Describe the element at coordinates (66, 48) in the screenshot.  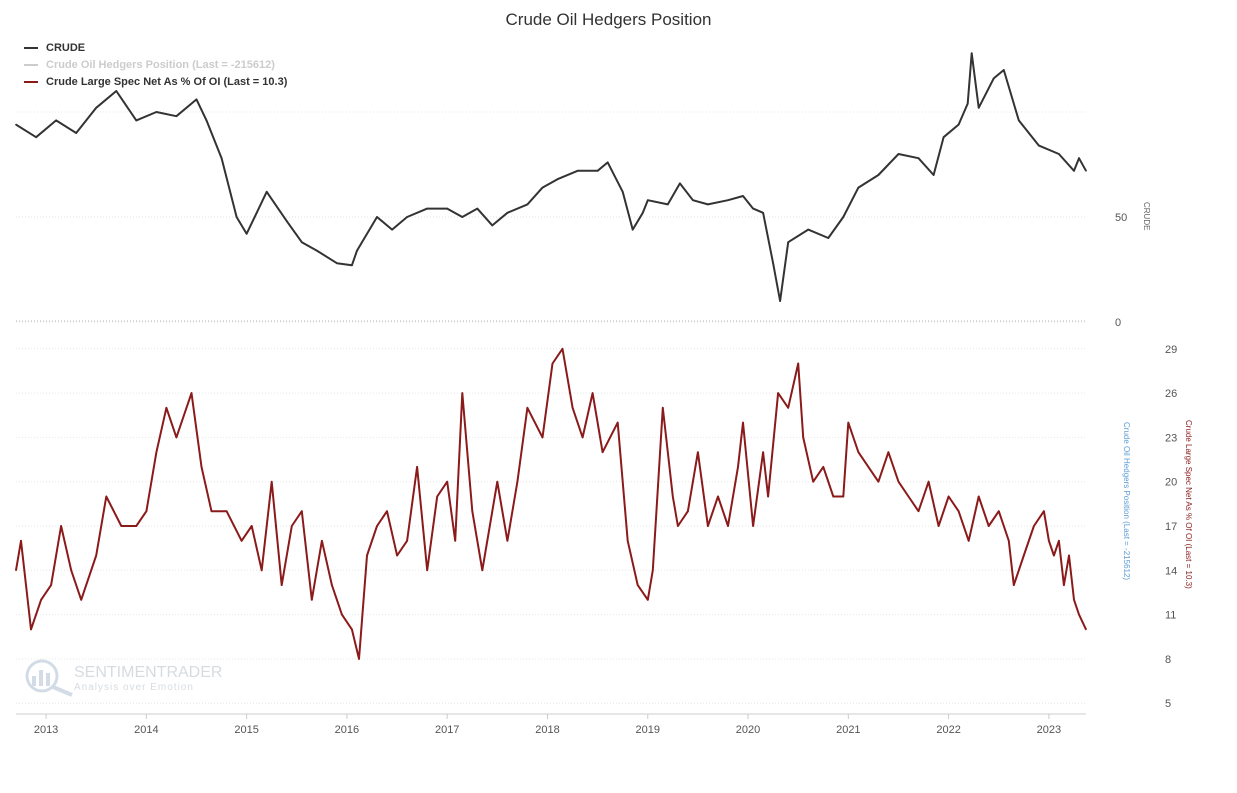
I see `legend-label-crude: CRUDE` at that location.